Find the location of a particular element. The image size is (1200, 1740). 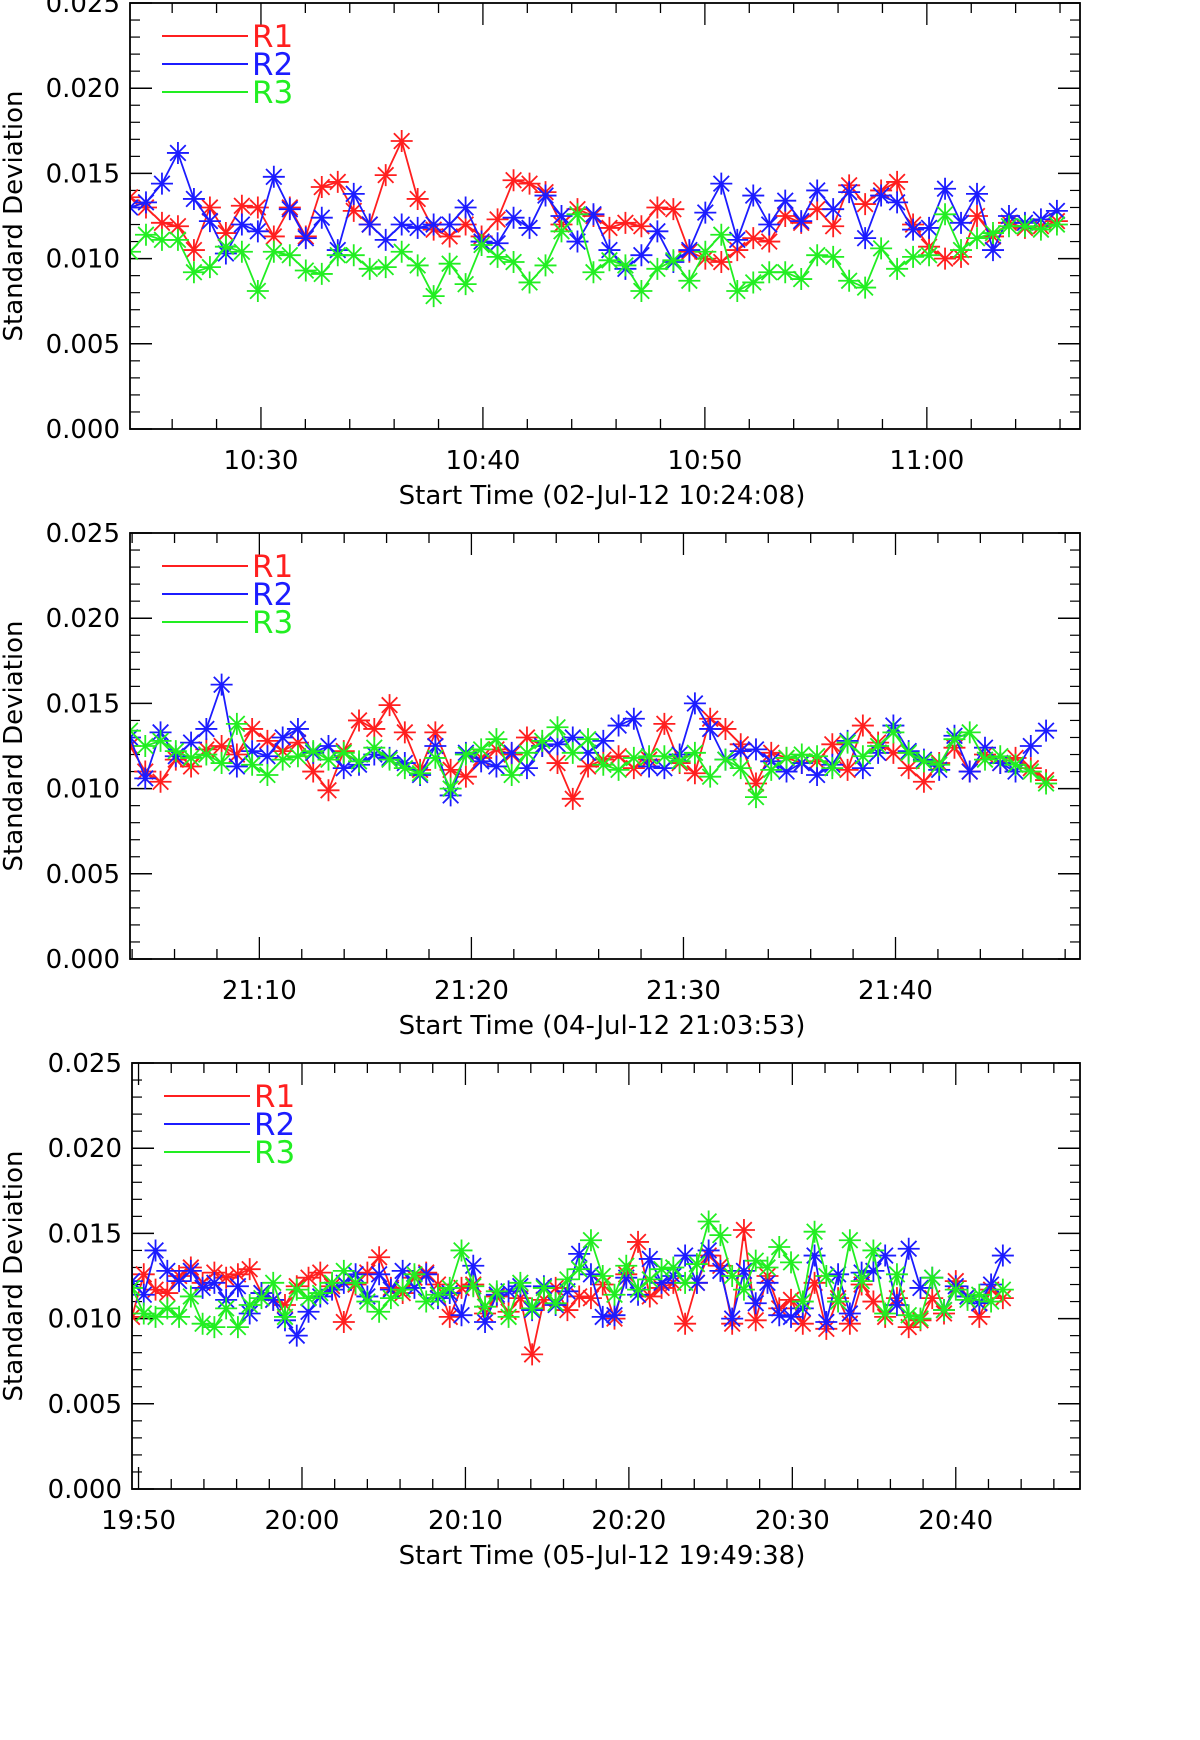

legend-label-R3: R3 is located at coordinates (272, 623).